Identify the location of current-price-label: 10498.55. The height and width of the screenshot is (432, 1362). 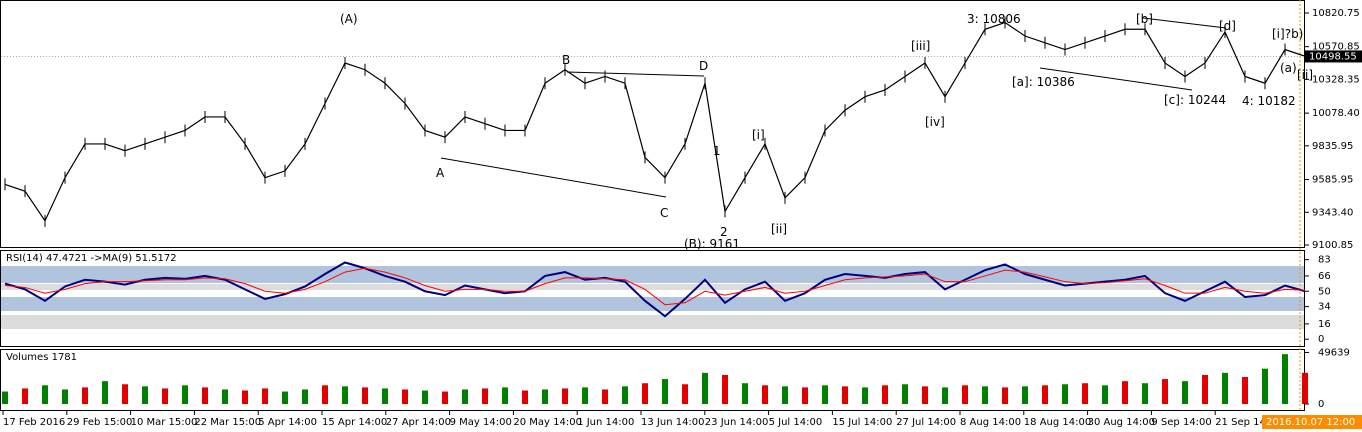
(1333, 56).